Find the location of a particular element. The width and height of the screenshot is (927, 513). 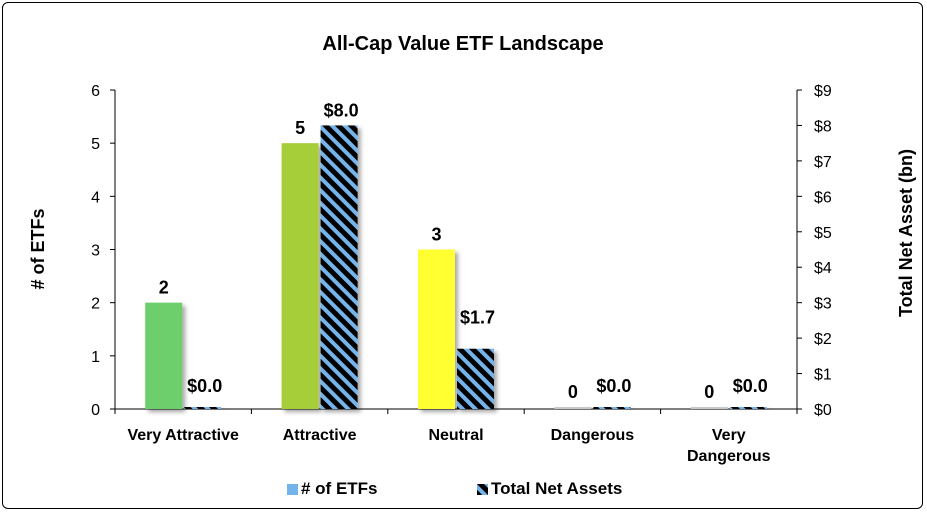

legend-label-net-assets: Total Net Assets is located at coordinates (556, 488).